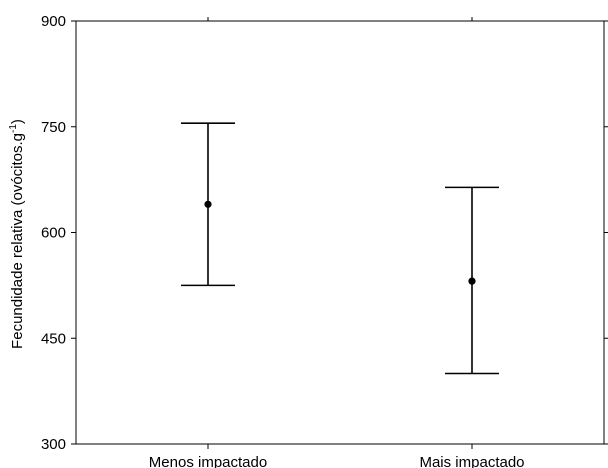 Image resolution: width=608 pixels, height=468 pixels. Describe the element at coordinates (53, 444) in the screenshot. I see `y-tick-label: 300` at that location.